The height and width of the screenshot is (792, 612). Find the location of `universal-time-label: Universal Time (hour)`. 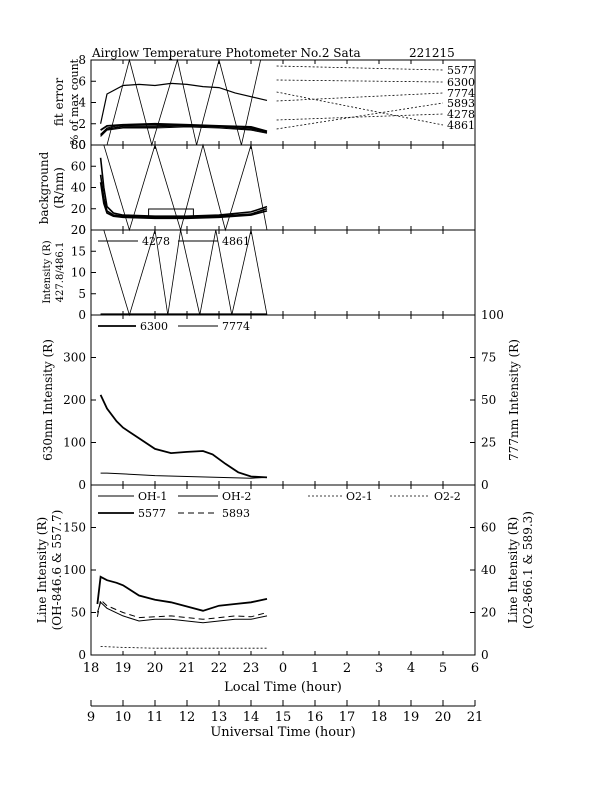

universal-time-label: Universal Time (hour) is located at coordinates (282, 732).